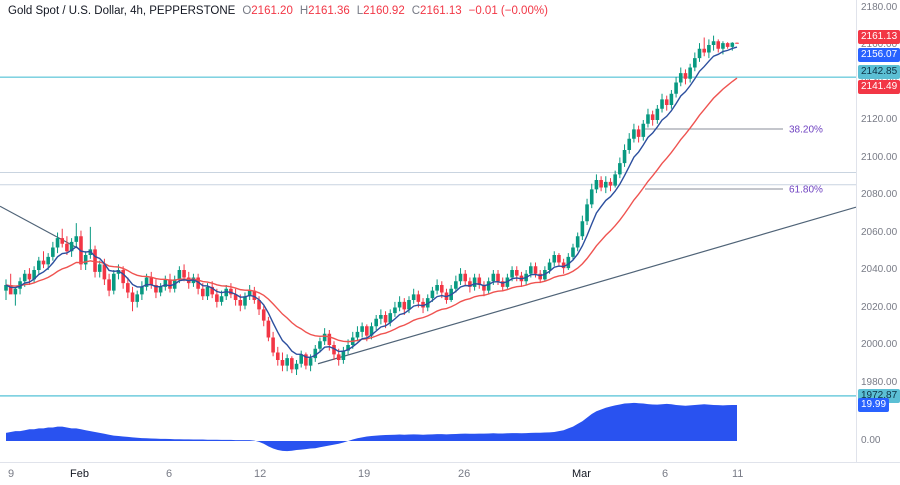  What do you see at coordinates (806, 190) in the screenshot?
I see `fib-level-label: 61.80%` at bounding box center [806, 190].